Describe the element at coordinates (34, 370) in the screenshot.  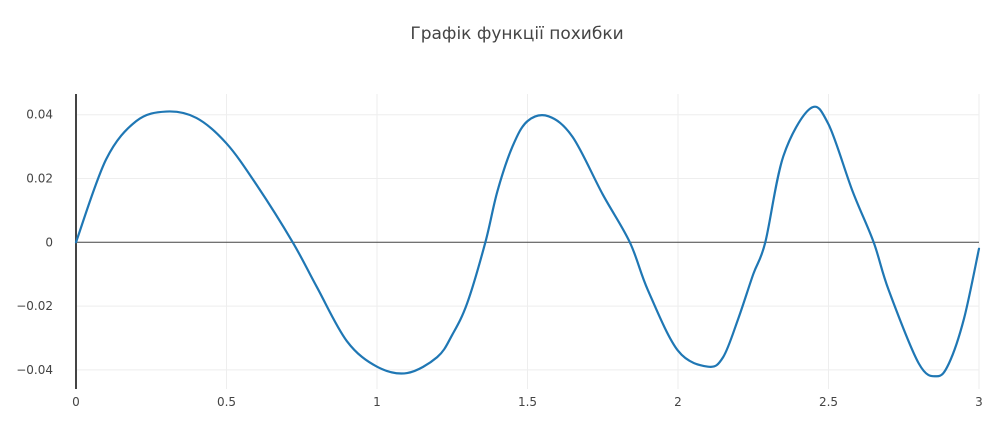
I see `y-tick-label: −0.04` at that location.